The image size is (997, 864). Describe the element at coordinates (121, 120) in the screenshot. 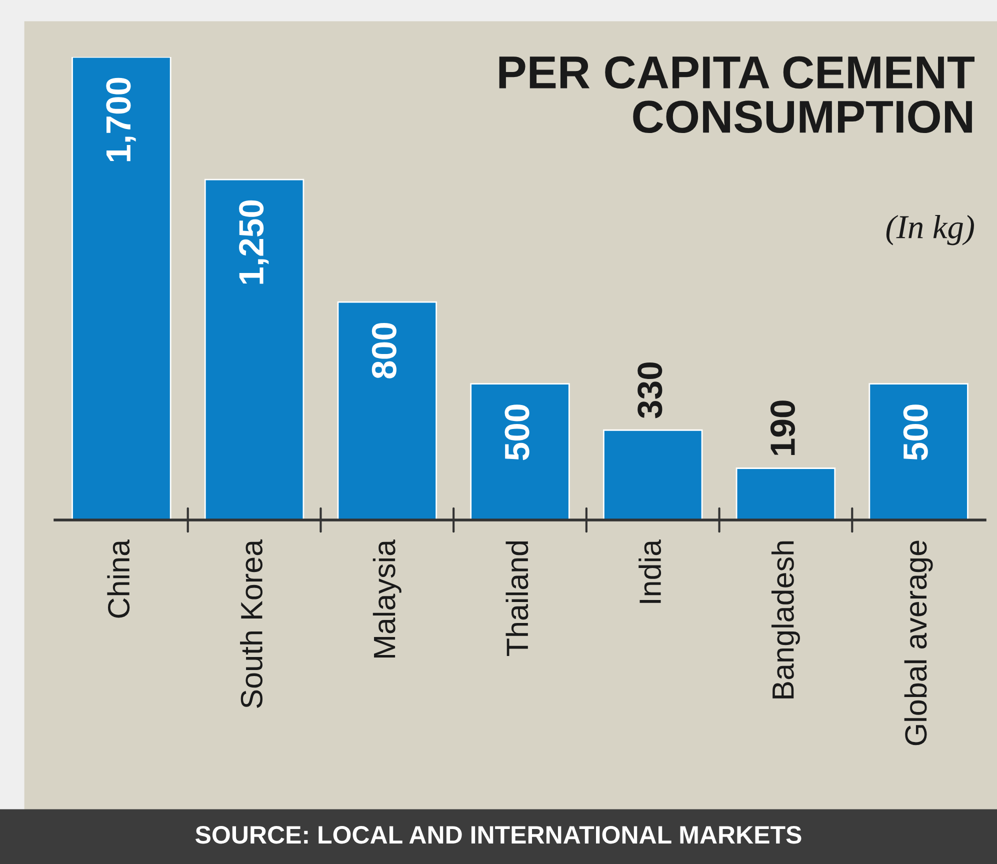

I see `data-label: 1,700` at that location.